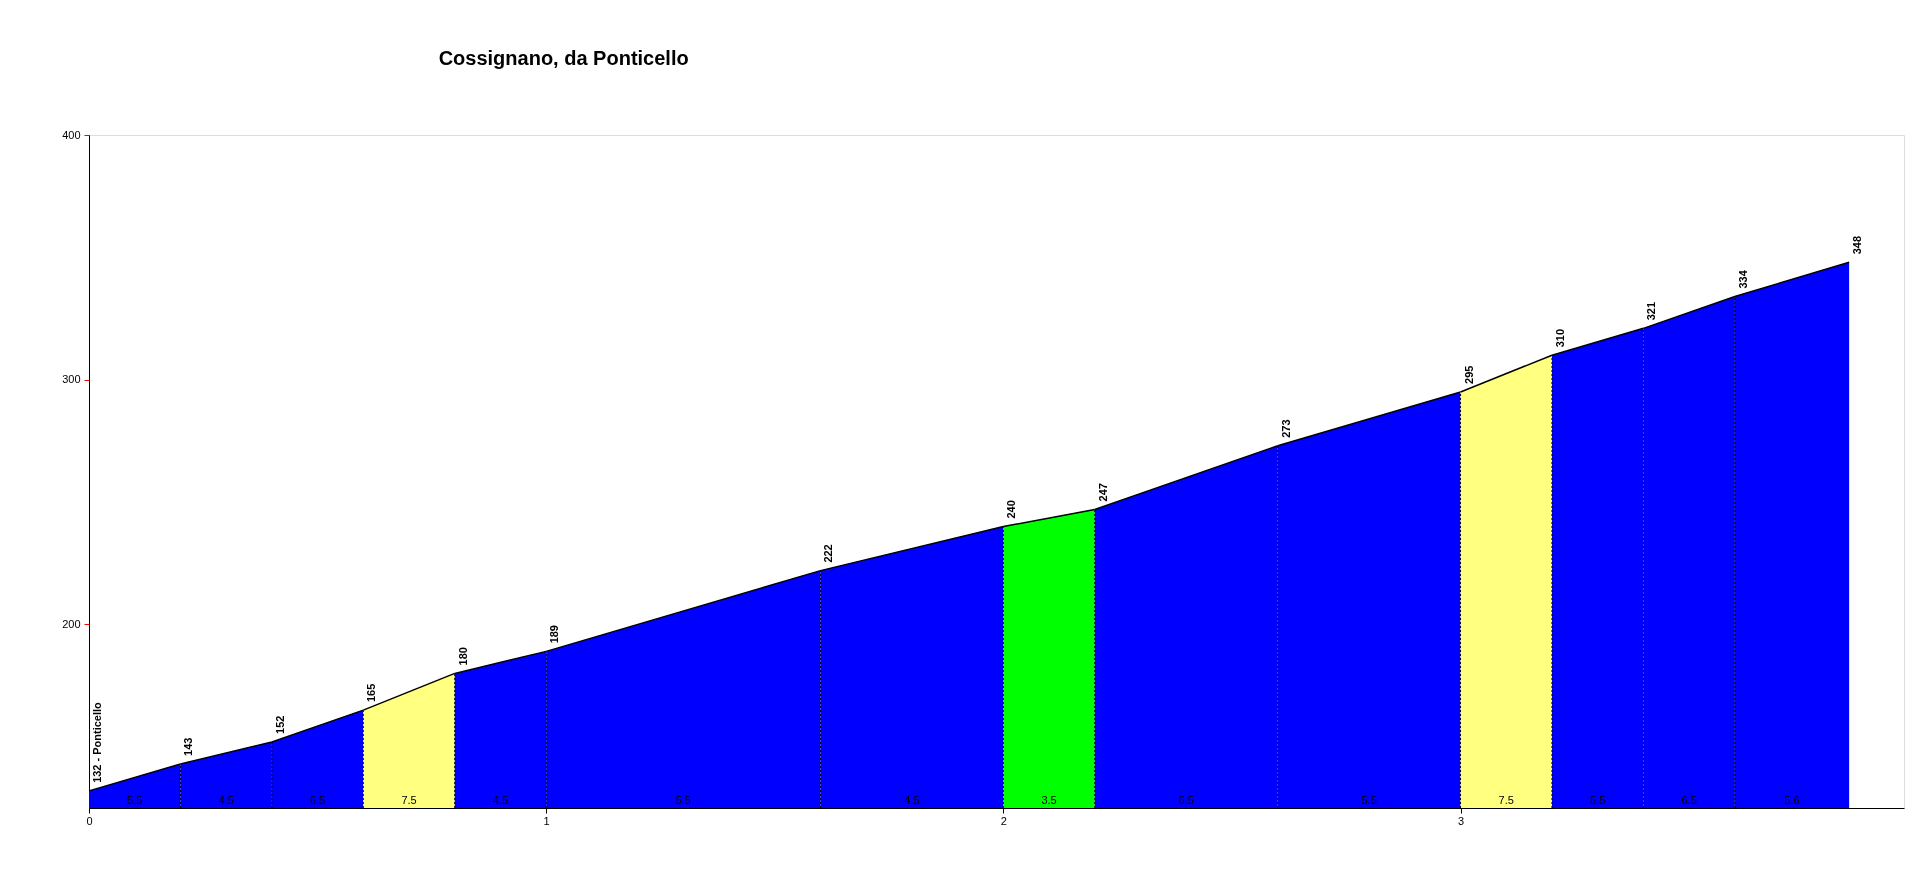 Image resolution: width=1908 pixels, height=873 pixels. I want to click on data-label: 310, so click(1559, 338).